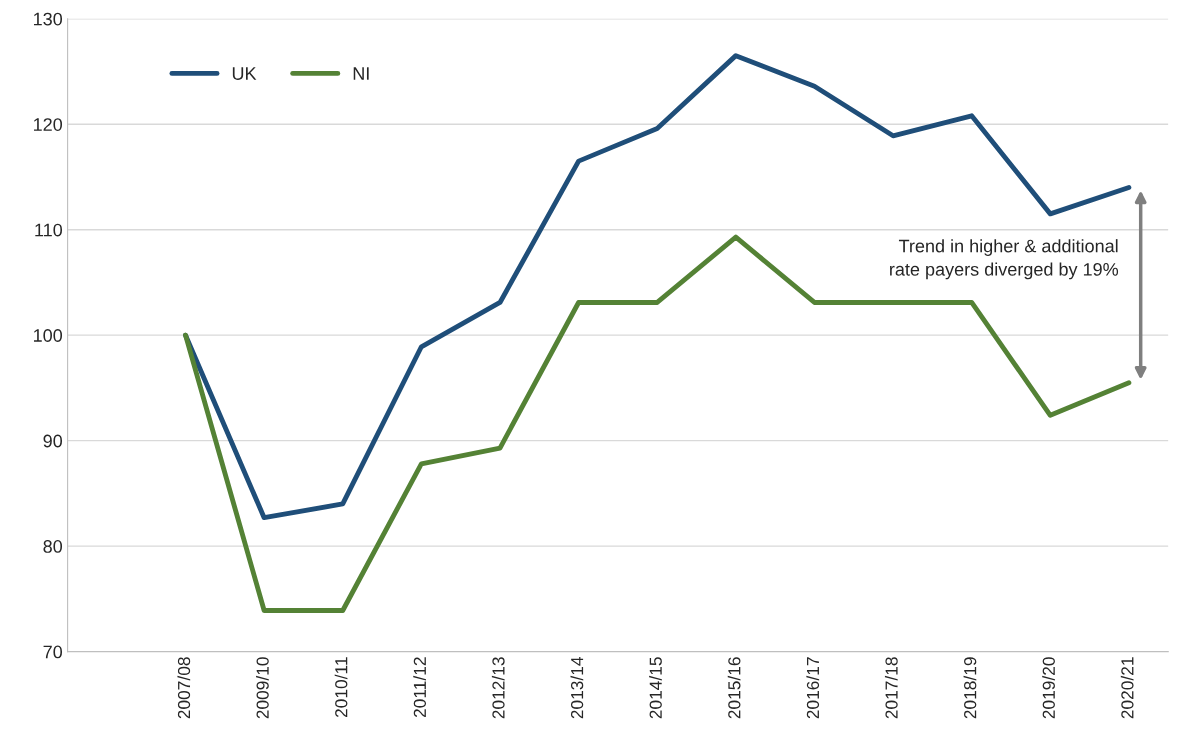  I want to click on x-tick-label: 2017/18, so click(891, 688).